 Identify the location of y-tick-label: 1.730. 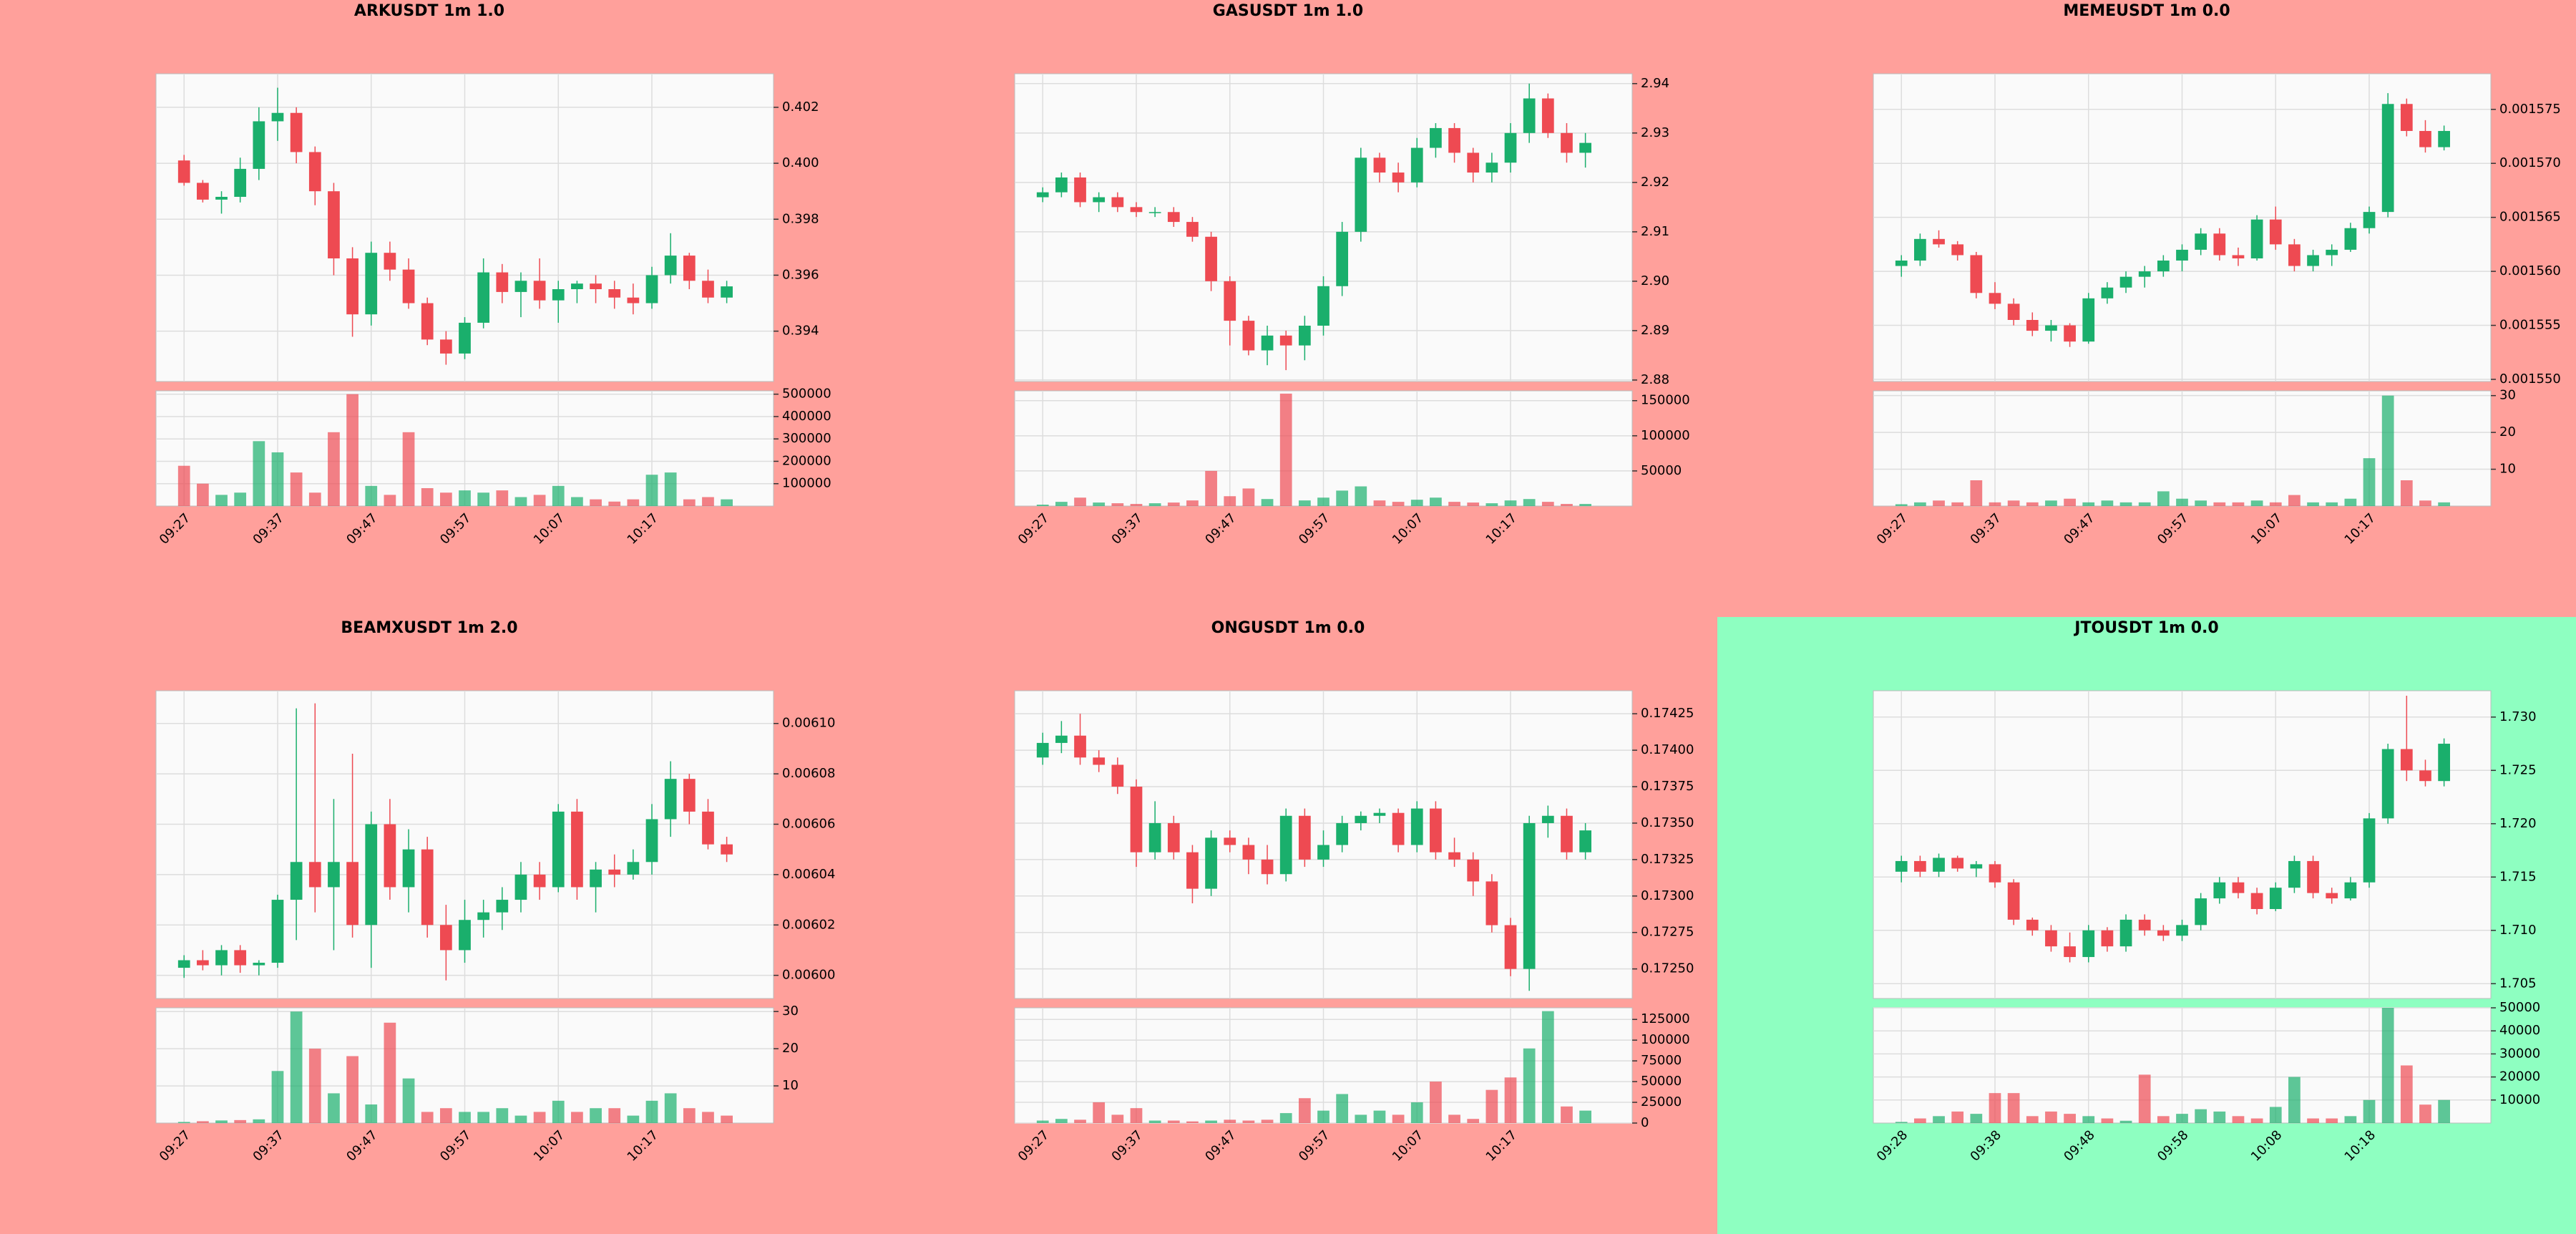
(2518, 716).